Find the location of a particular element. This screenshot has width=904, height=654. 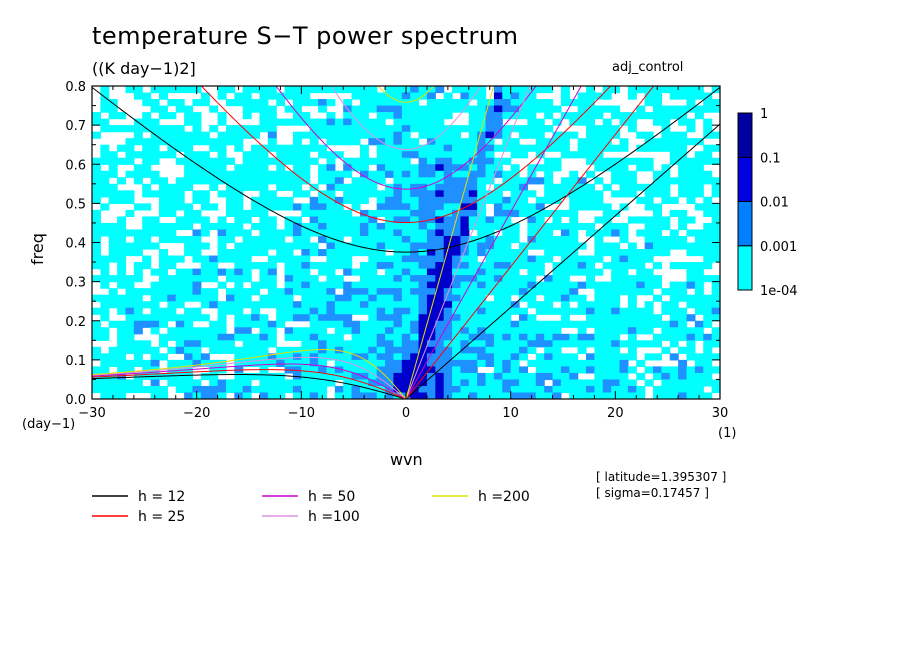

legend-label: h = 12 is located at coordinates (161, 497).